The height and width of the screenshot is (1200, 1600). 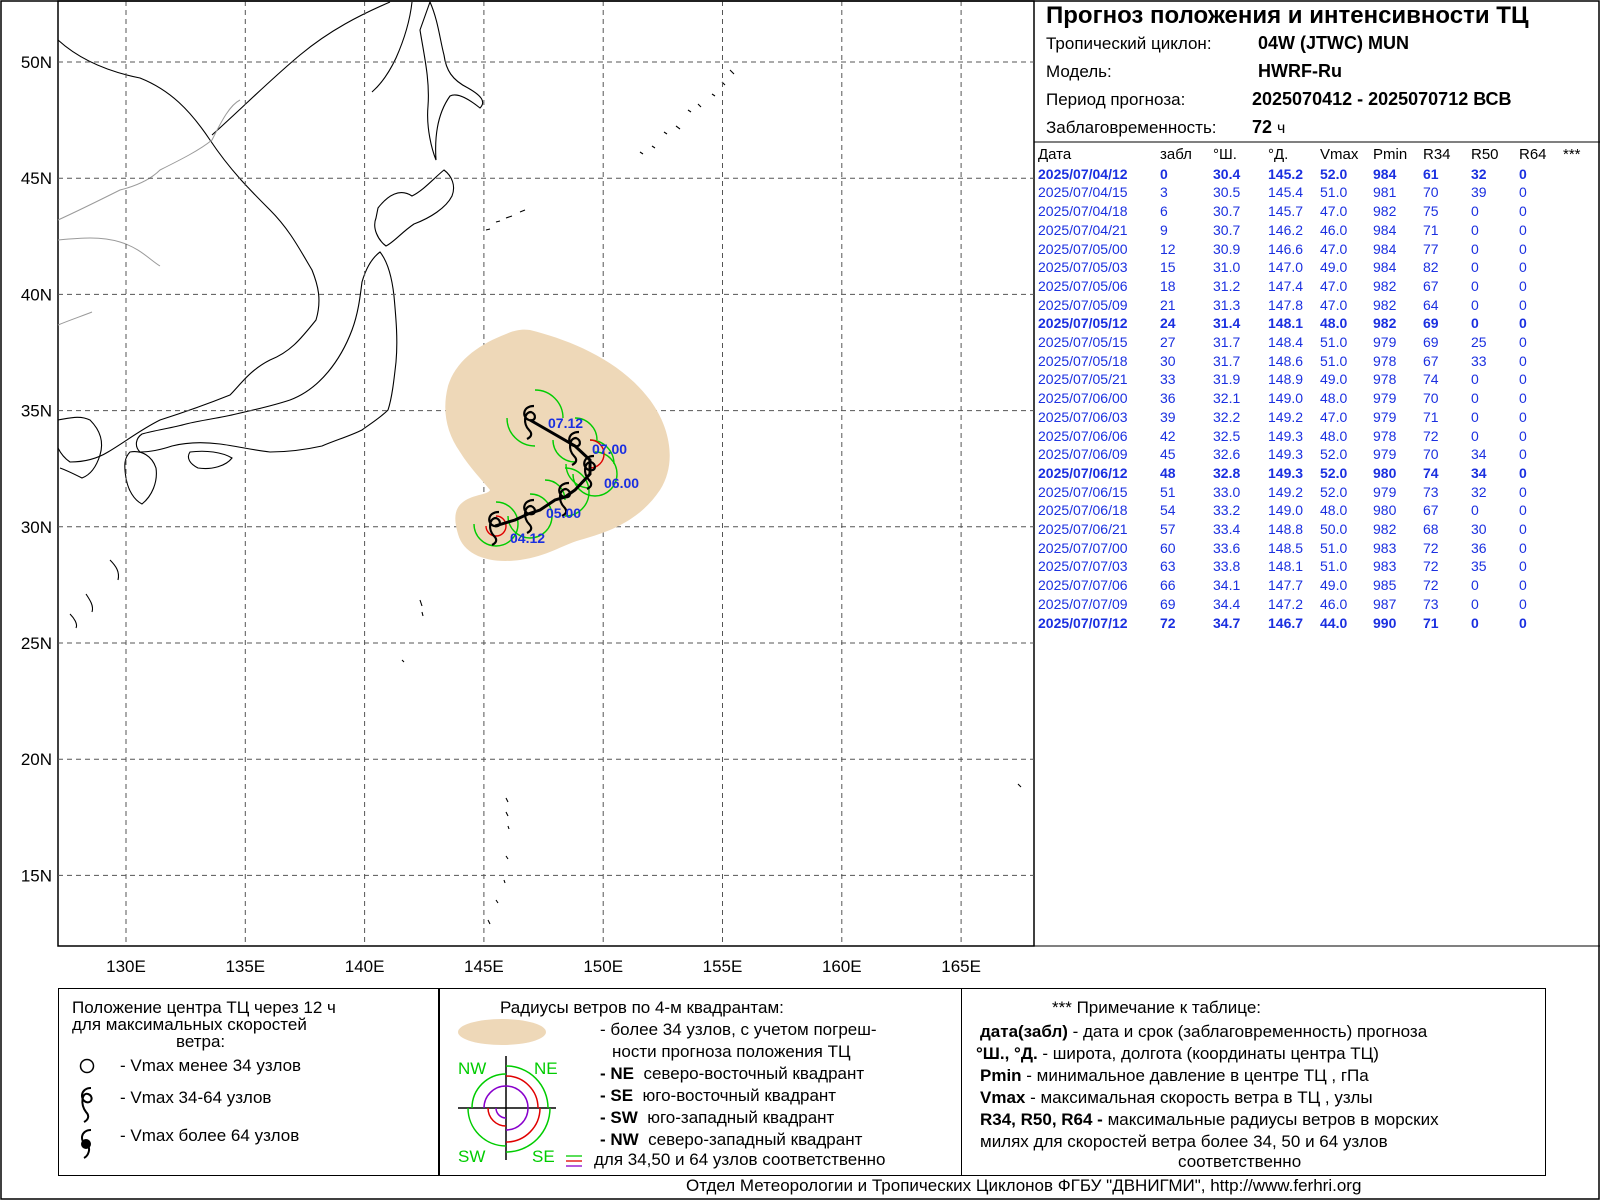 What do you see at coordinates (36, 875) in the screenshot?
I see `lat-tick-label: 15N` at bounding box center [36, 875].